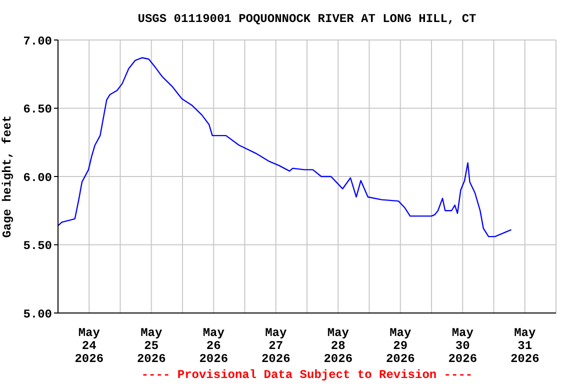 The width and height of the screenshot is (576, 384). What do you see at coordinates (151, 346) in the screenshot?
I see `x-tick-label: May 25 2026` at bounding box center [151, 346].